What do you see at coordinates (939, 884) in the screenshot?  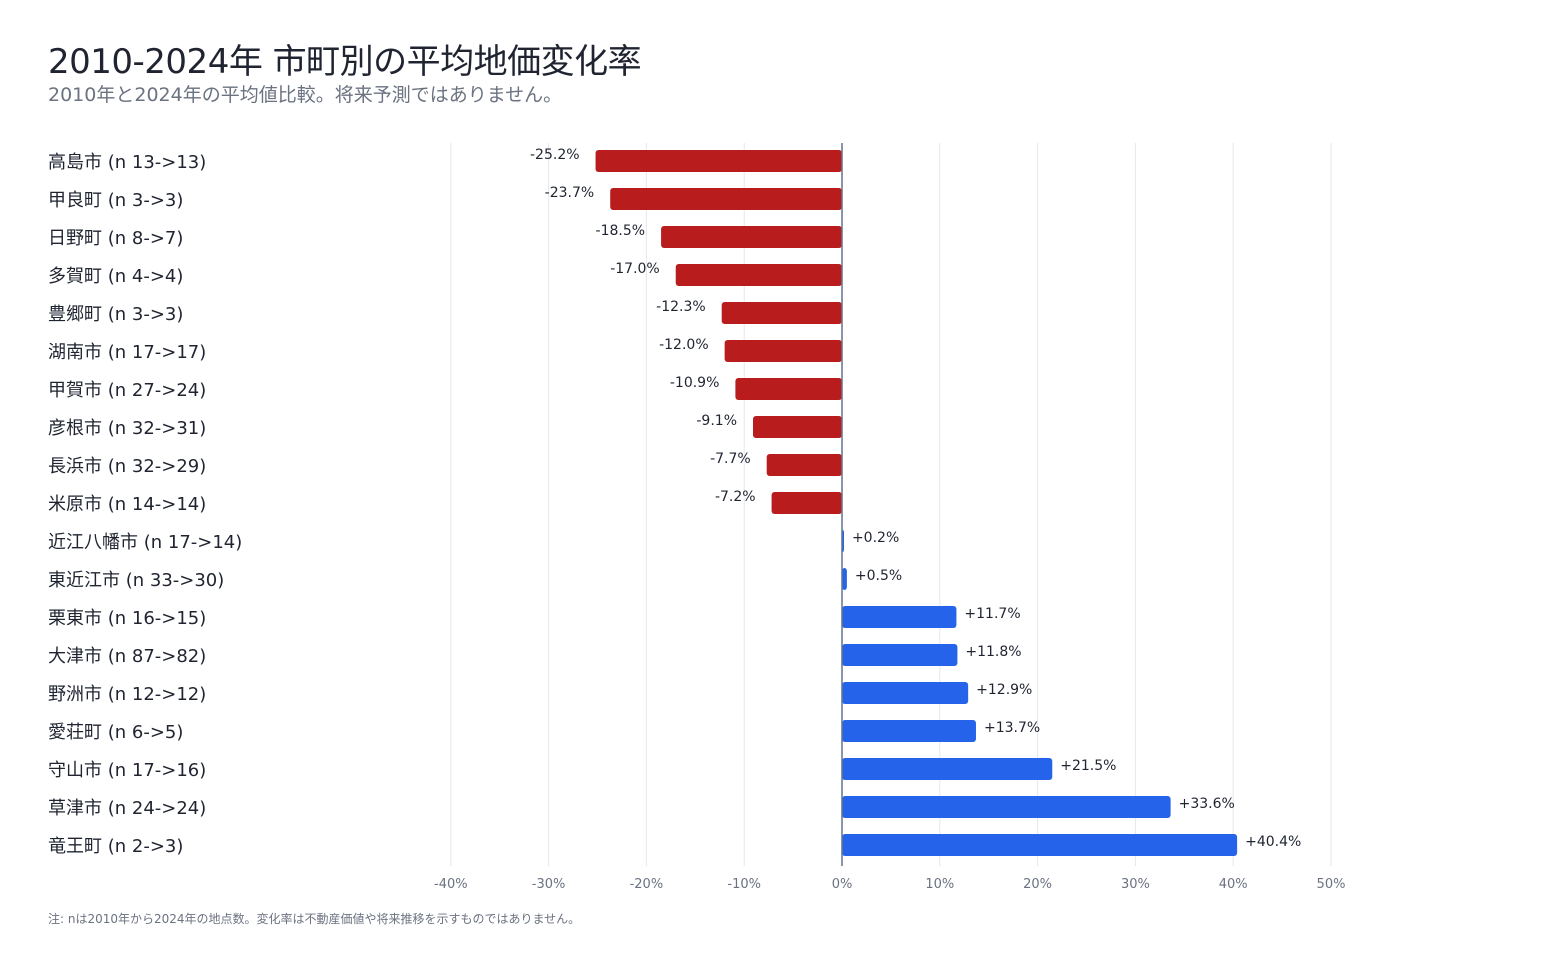 I see `x-tick-label: 10%` at bounding box center [939, 884].